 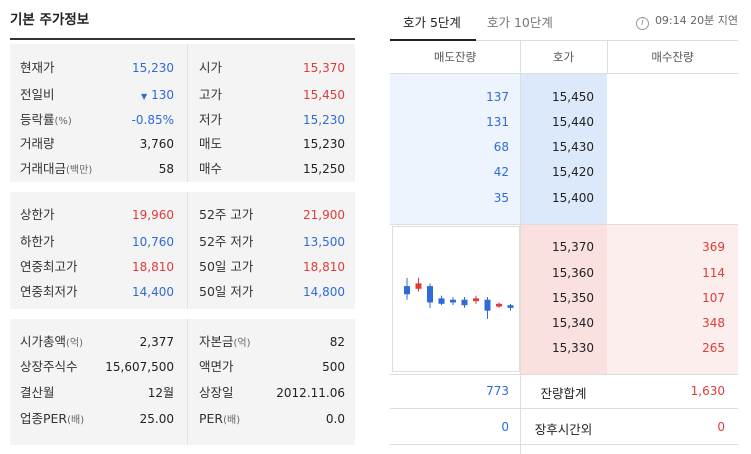 I want to click on info-label-text: 매수, so click(x=211, y=168).